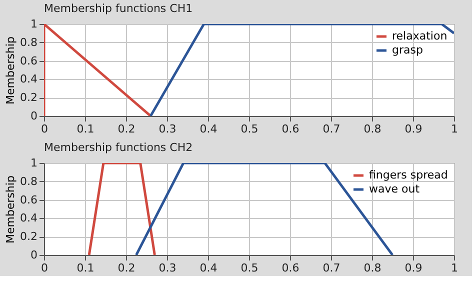 This screenshot has width=474, height=286. I want to click on chart-title: Membership functions CH2, so click(118, 147).